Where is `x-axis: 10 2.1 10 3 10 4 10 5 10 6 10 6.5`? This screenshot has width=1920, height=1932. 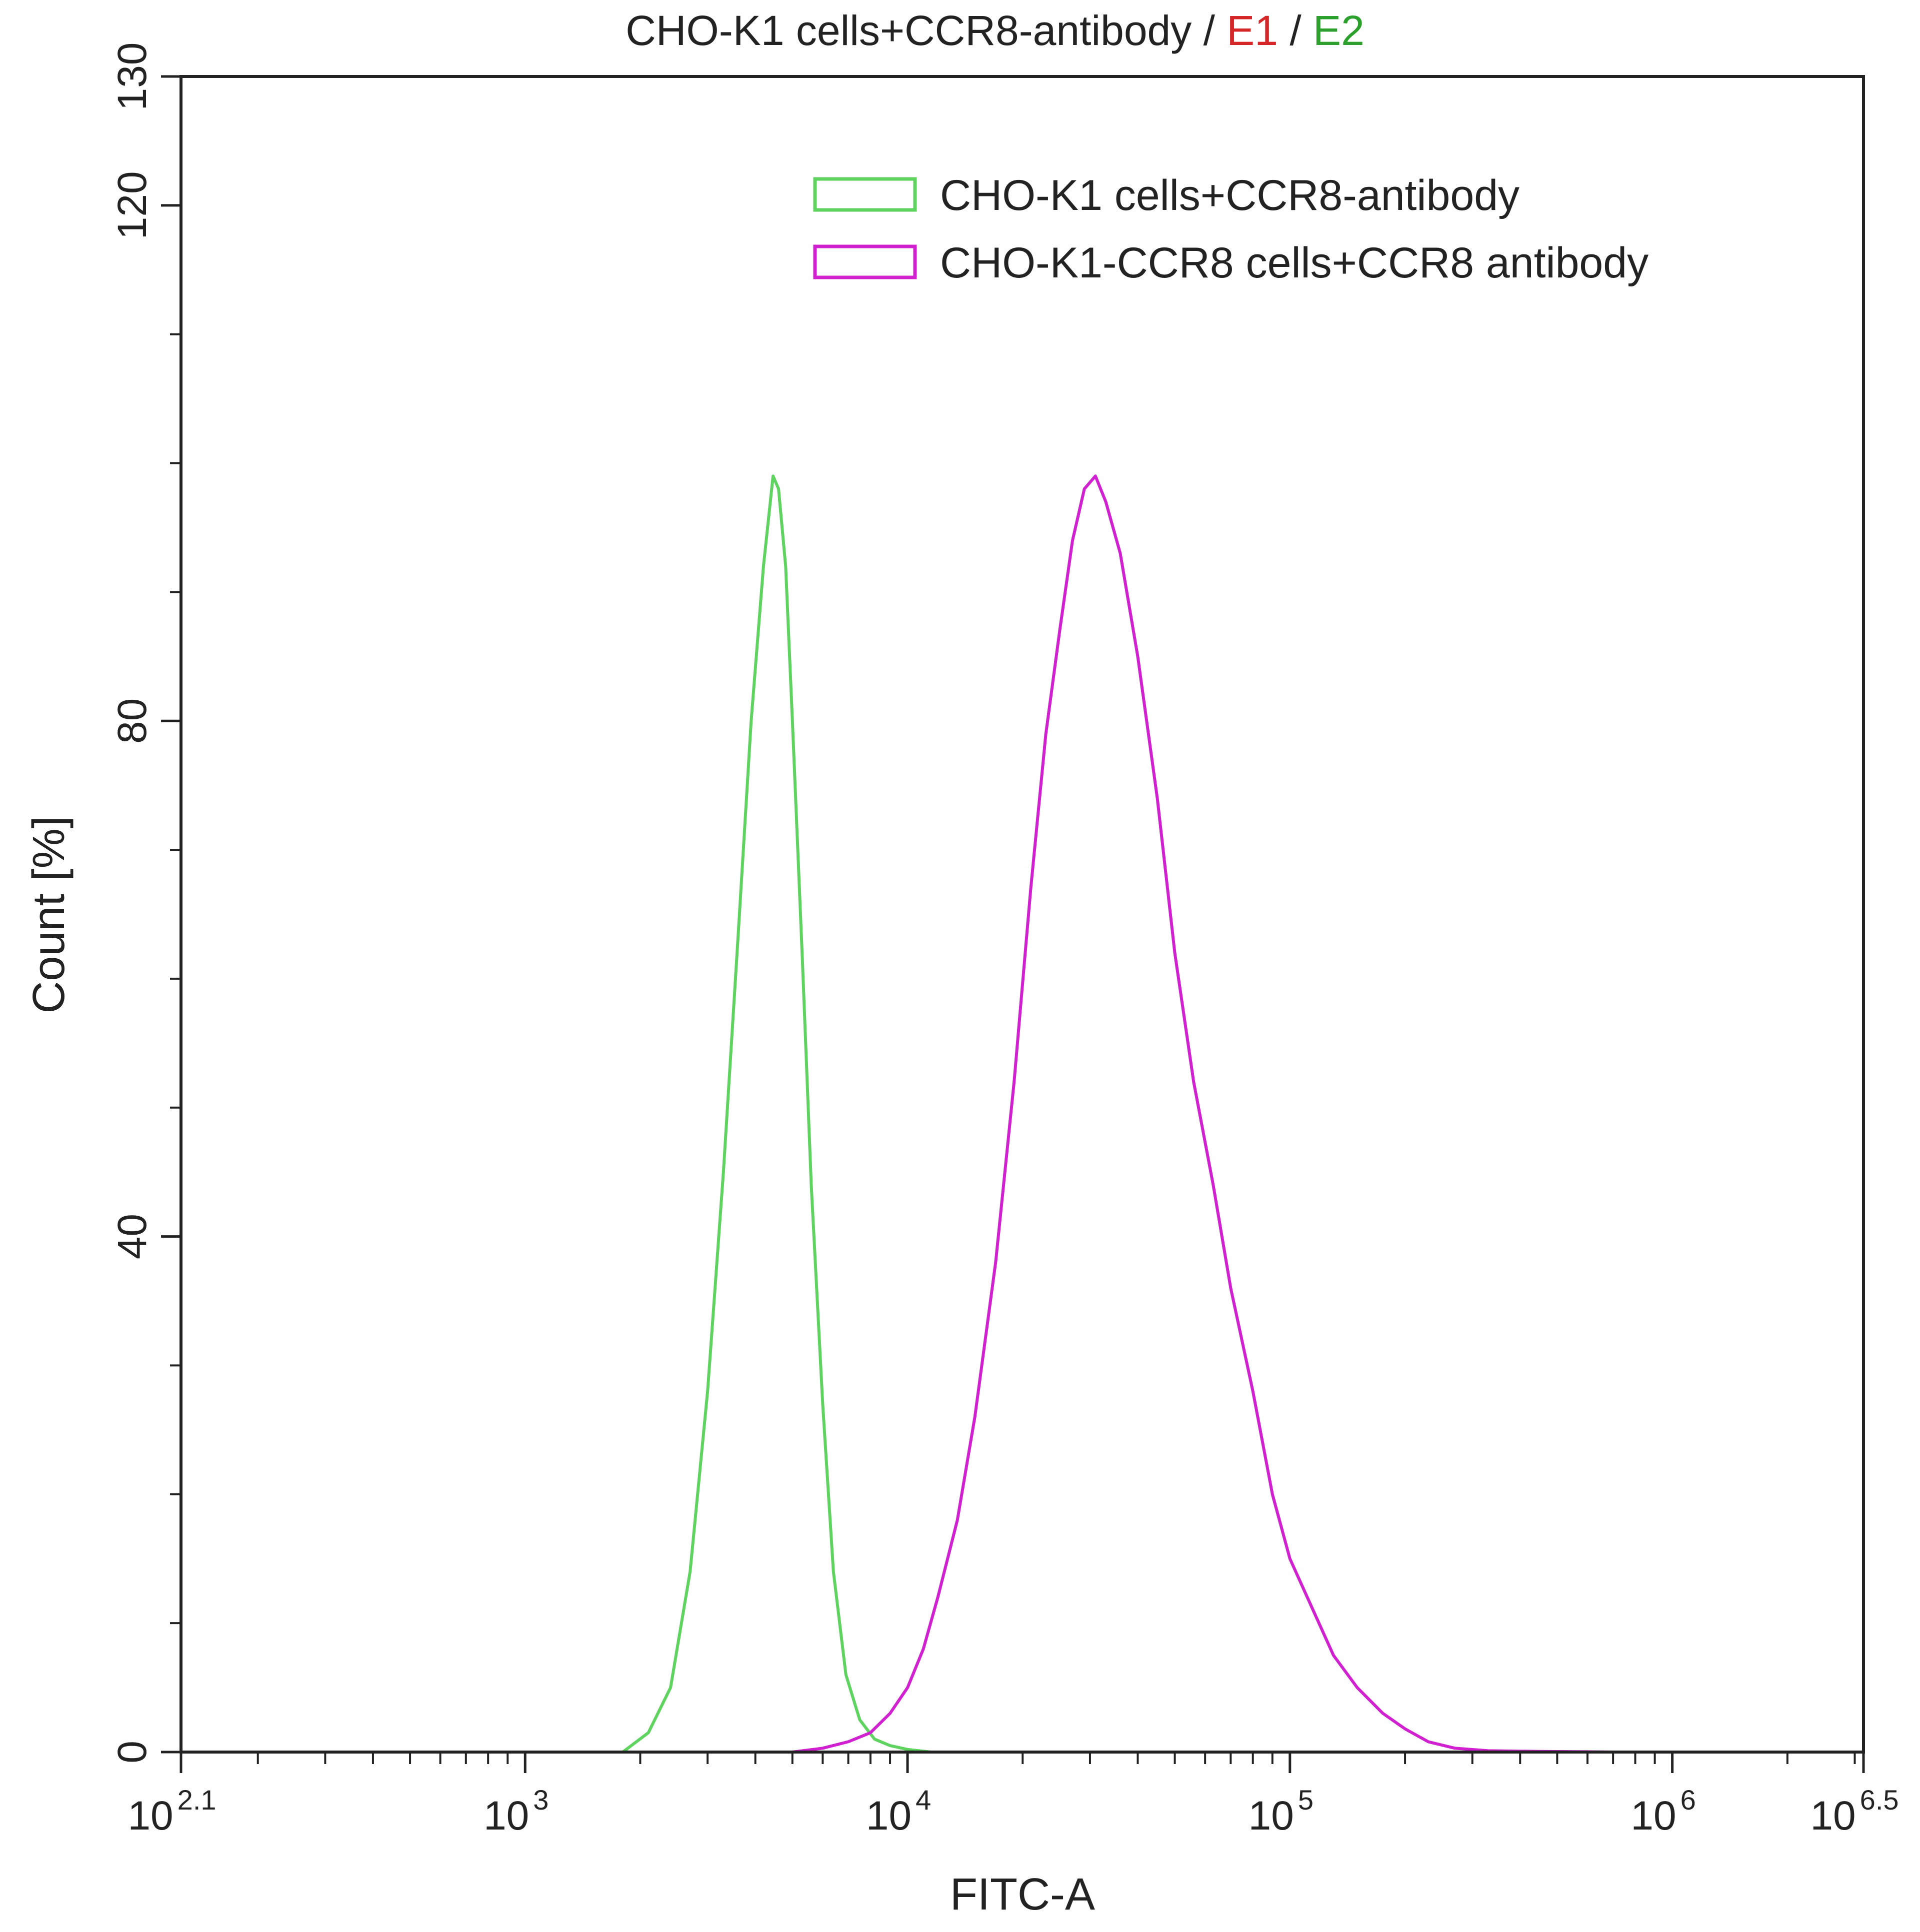 x-axis: 10 2.1 10 3 10 4 10 5 10 6 10 6.5 is located at coordinates (1013, 1795).